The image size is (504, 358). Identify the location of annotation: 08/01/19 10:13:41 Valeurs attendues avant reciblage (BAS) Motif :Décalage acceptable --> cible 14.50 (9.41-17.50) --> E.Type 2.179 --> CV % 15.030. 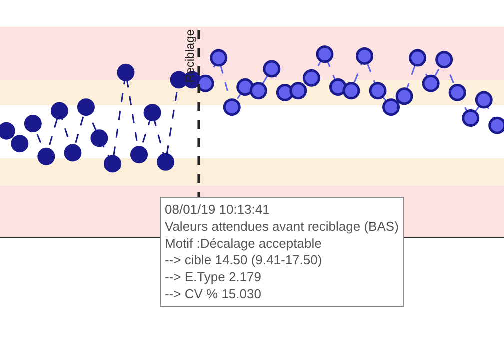
(282, 252).